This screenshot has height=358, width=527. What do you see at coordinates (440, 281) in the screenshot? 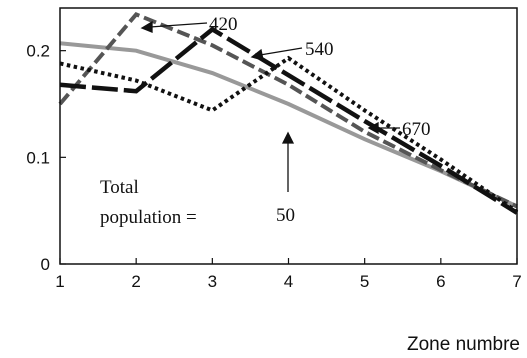
I see `x-tick-label-6: 6` at bounding box center [440, 281].